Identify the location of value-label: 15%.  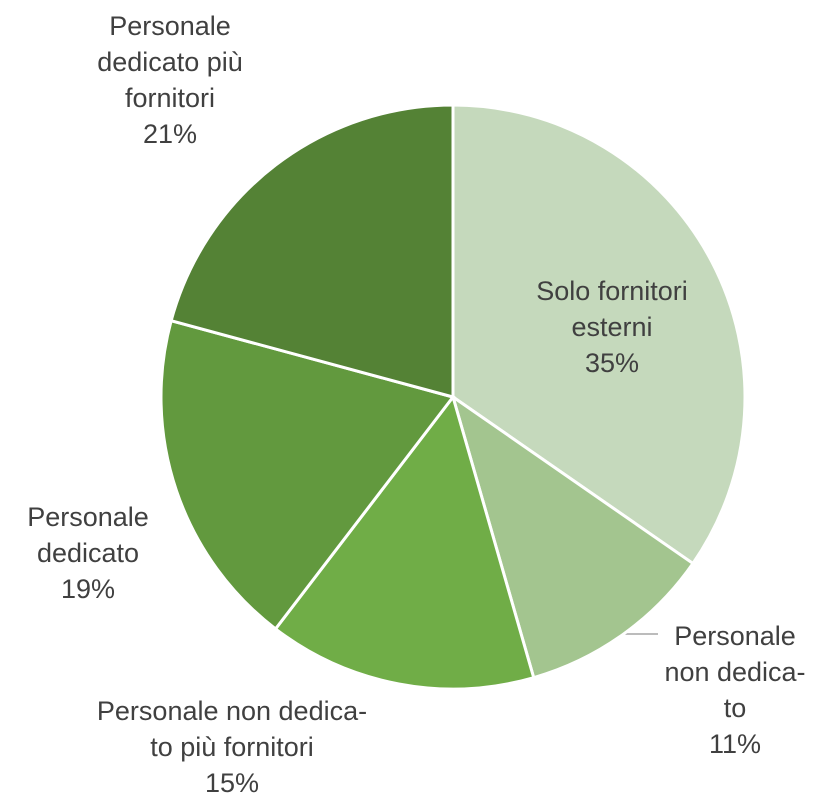
(232, 783).